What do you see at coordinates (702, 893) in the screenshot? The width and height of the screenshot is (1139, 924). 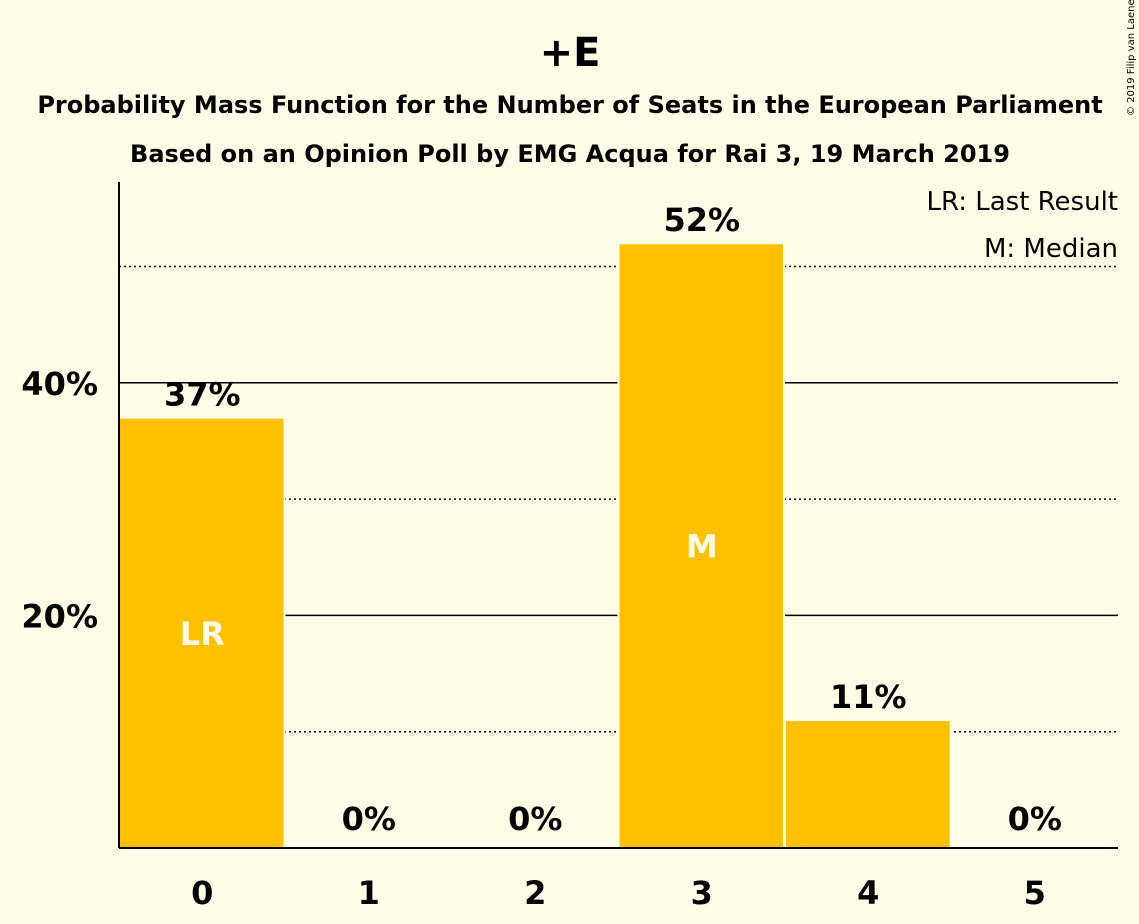 I see `x-tick-label-3: 3` at bounding box center [702, 893].